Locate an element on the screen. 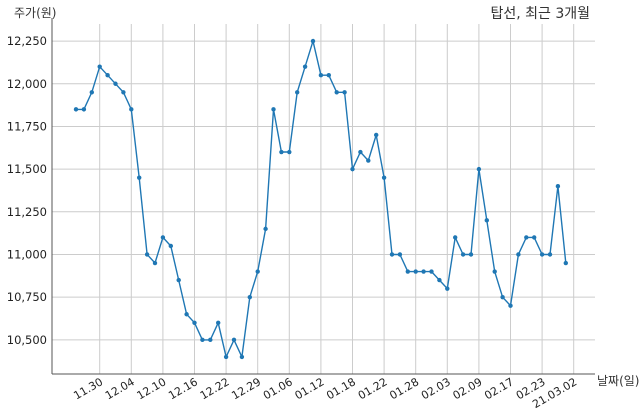 The image size is (640, 414). x-axis-label: 날짜(일) is located at coordinates (618, 381).